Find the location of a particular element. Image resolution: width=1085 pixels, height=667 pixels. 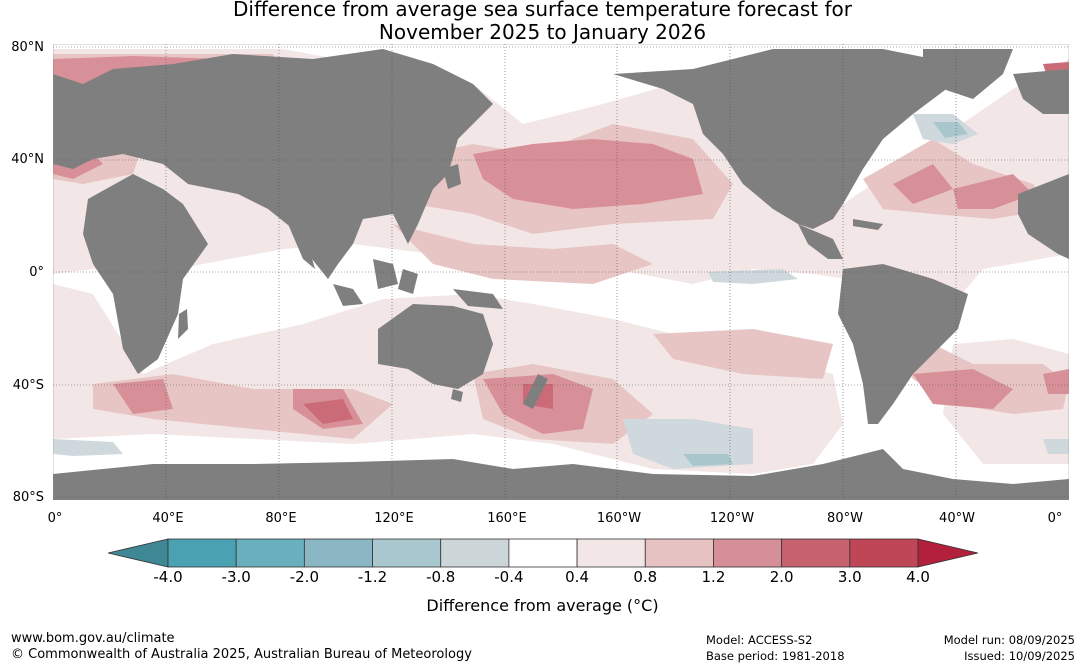

lon-label-0: 0° is located at coordinates (55, 518).